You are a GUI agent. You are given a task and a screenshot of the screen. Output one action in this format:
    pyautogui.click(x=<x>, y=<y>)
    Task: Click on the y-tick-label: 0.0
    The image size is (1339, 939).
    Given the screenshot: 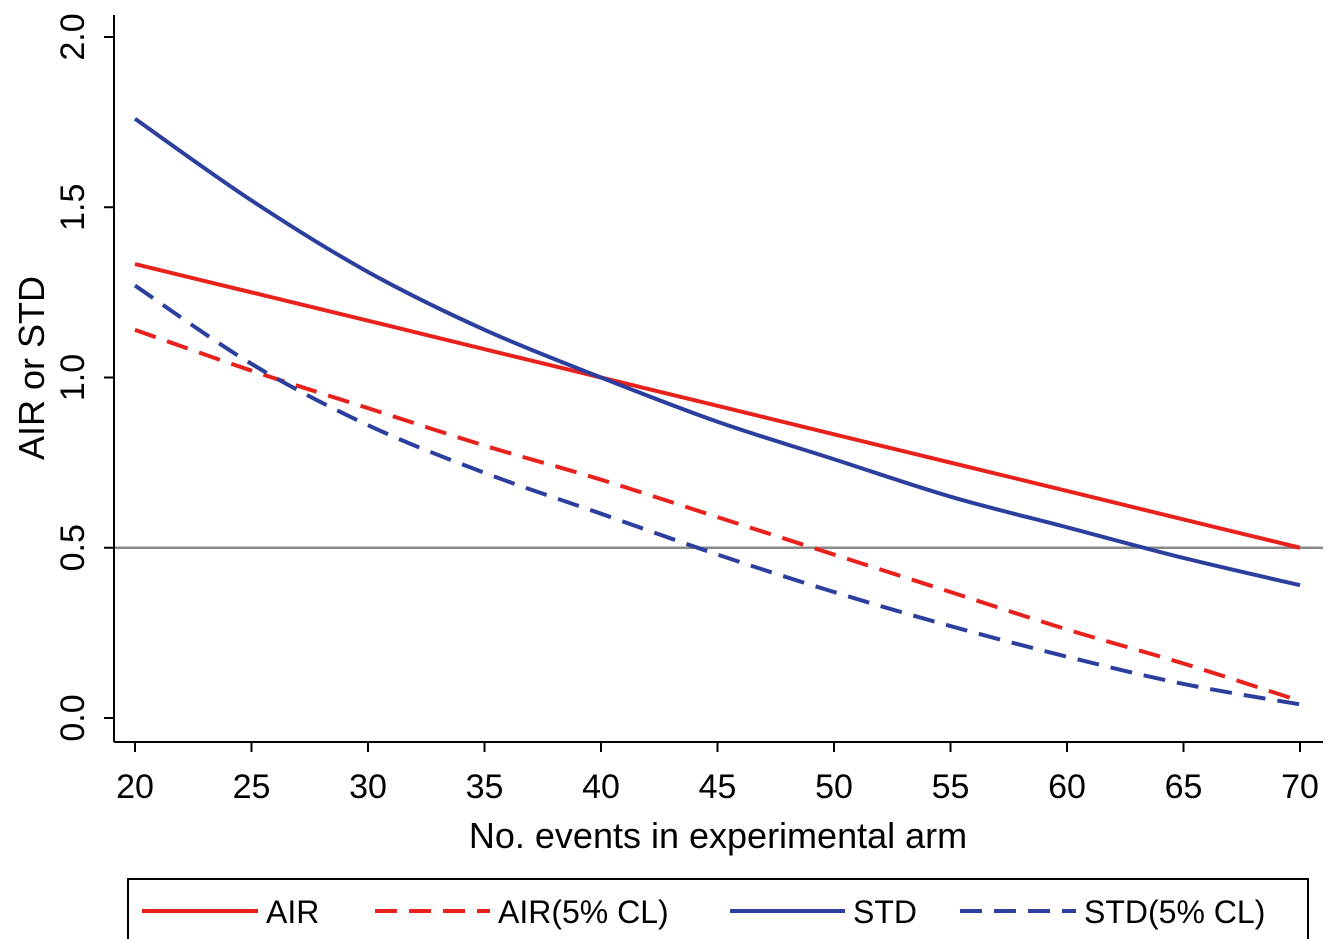 What is the action you would take?
    pyautogui.click(x=73, y=717)
    